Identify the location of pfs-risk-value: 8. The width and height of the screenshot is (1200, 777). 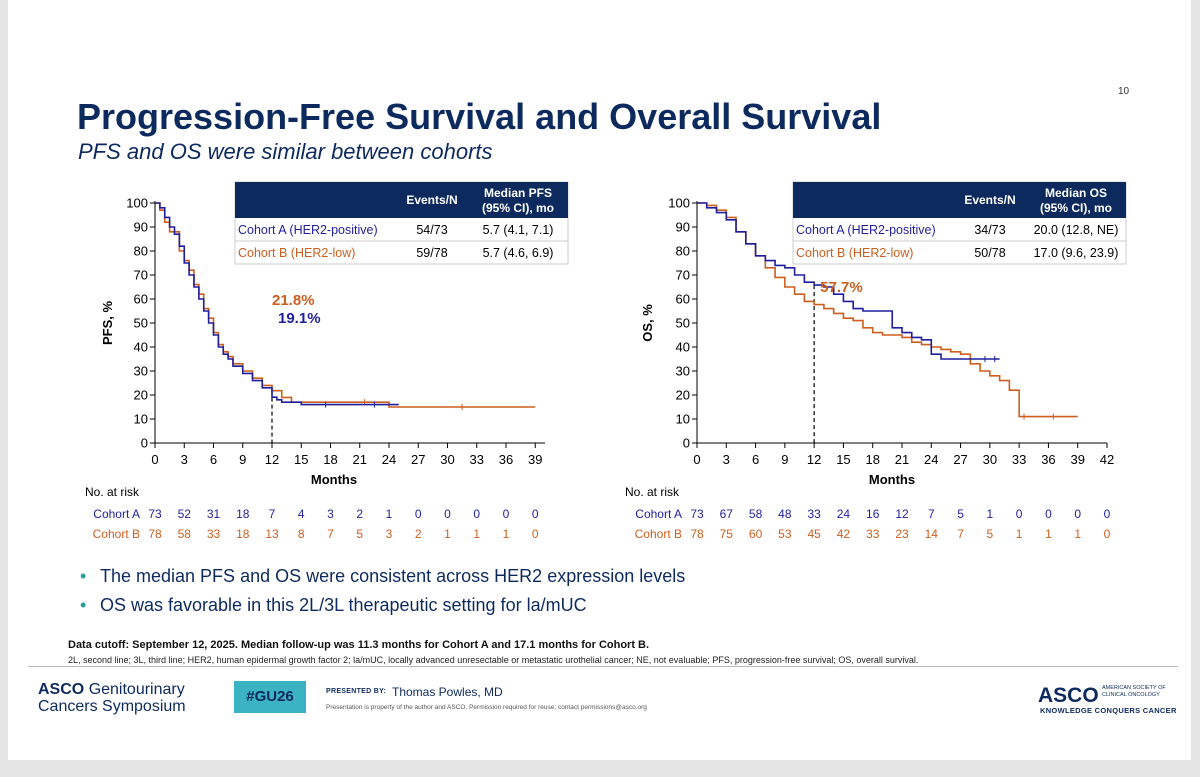
(301, 534).